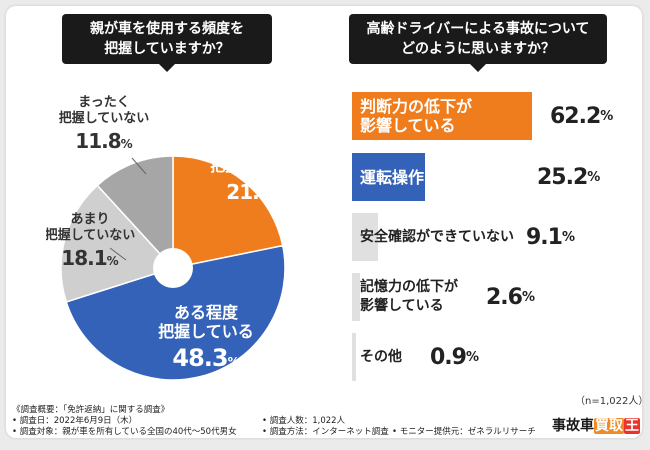 The height and width of the screenshot is (450, 650). I want to click on survey-overview: 《調査概要：「免許返納」に関する調査》, so click(91, 410).